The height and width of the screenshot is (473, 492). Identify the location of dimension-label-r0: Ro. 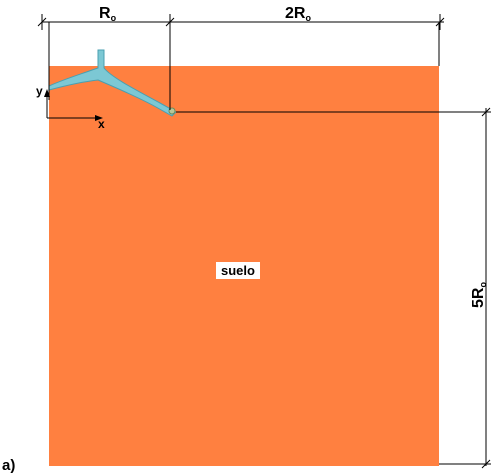
(108, 14).